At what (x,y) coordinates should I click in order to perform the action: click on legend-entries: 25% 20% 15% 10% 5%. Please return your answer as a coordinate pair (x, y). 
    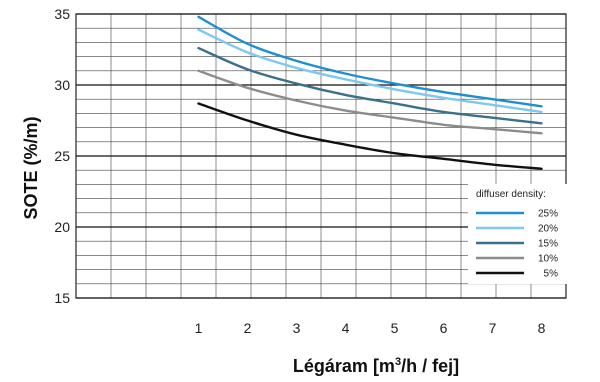
    Looking at the image, I should click on (517, 244).